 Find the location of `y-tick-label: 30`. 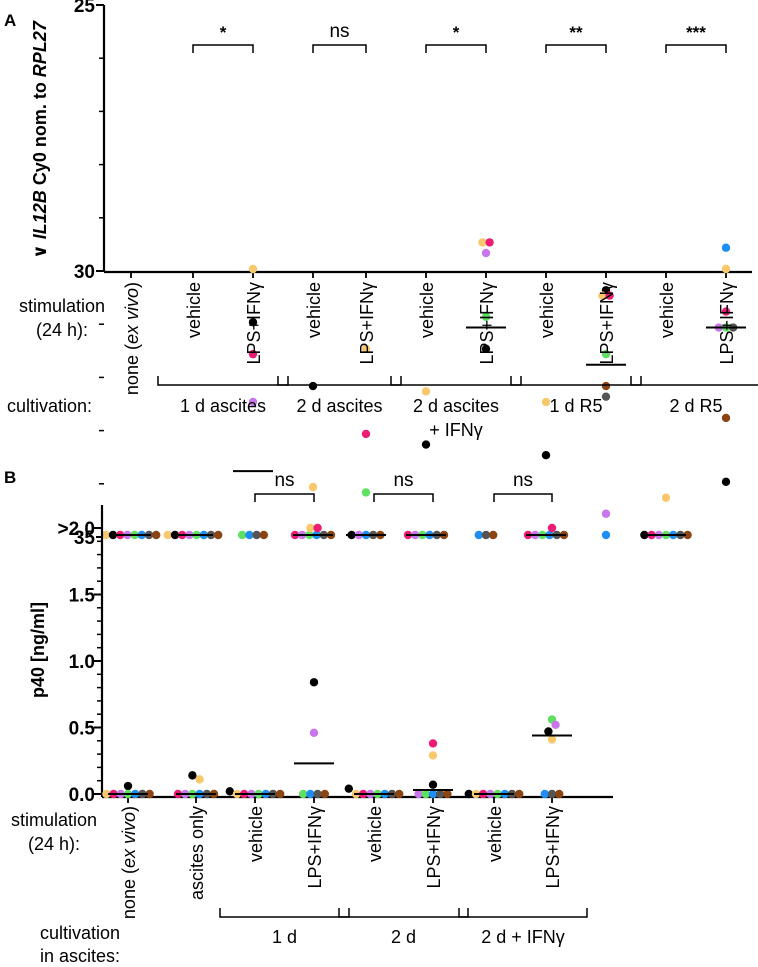

y-tick-label: 30 is located at coordinates (84, 272).